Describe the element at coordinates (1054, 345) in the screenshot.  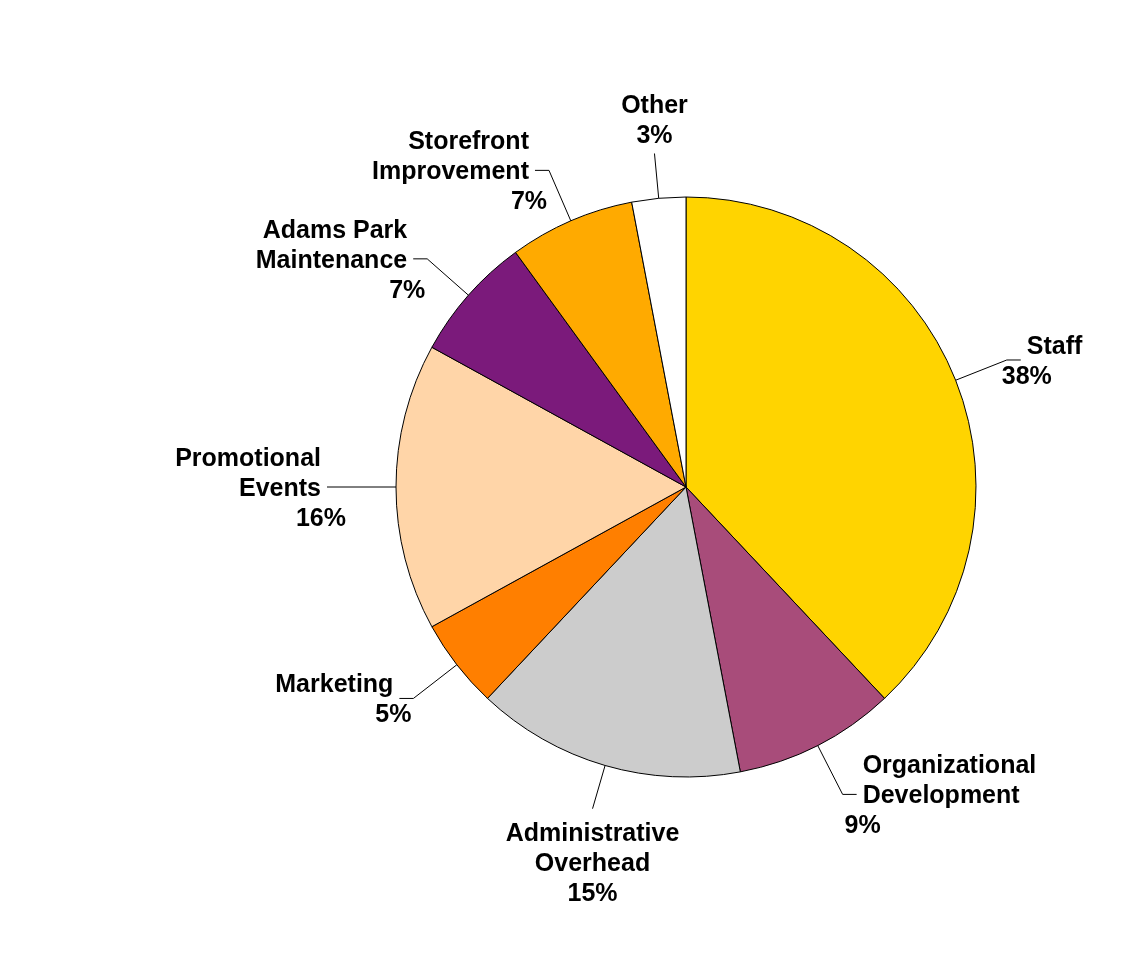
I see `slice-label: Staff` at that location.